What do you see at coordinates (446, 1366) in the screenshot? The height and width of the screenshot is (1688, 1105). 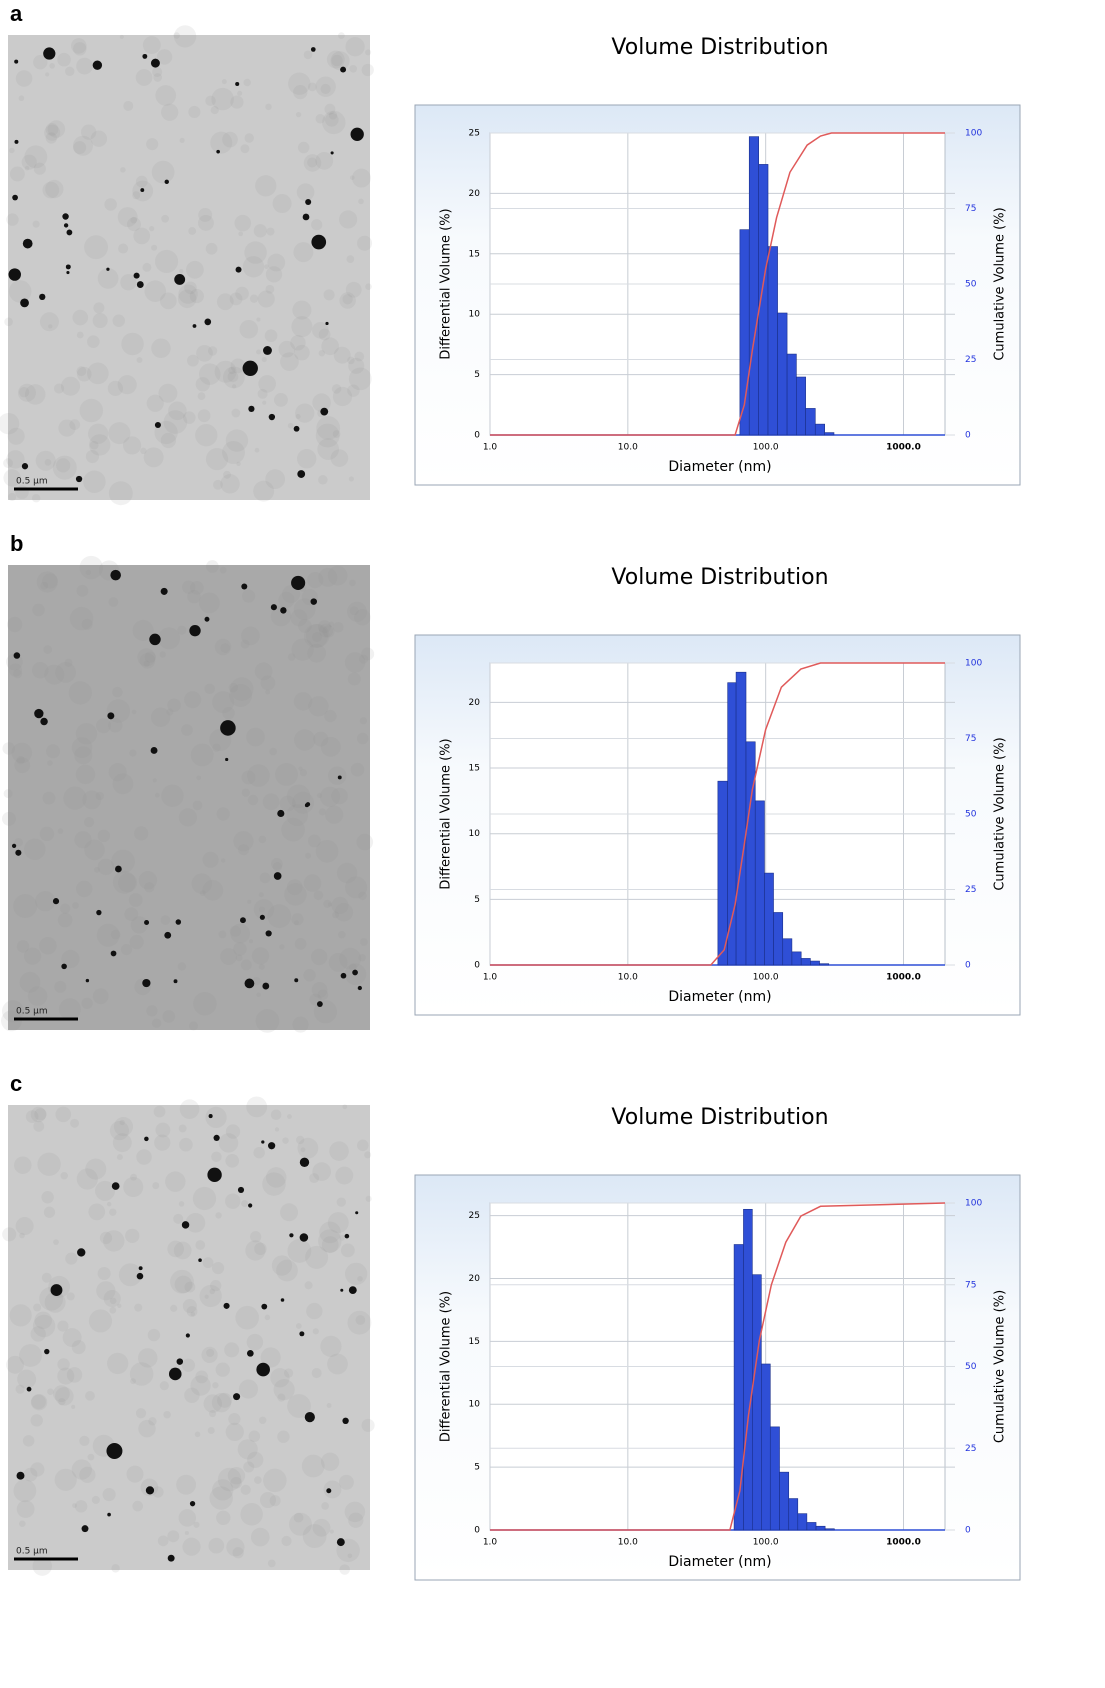 I see `y-axis-label: Differential Volume (%)` at bounding box center [446, 1366].